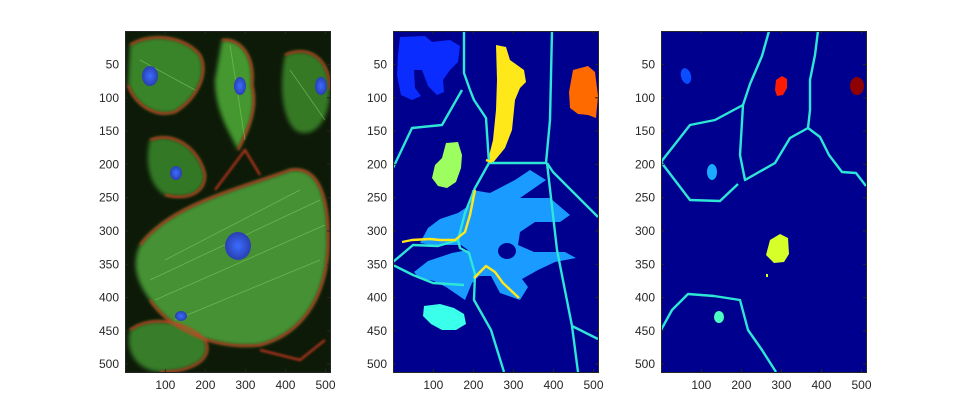  I want to click on nucleus-yellow-green, so click(777, 248).